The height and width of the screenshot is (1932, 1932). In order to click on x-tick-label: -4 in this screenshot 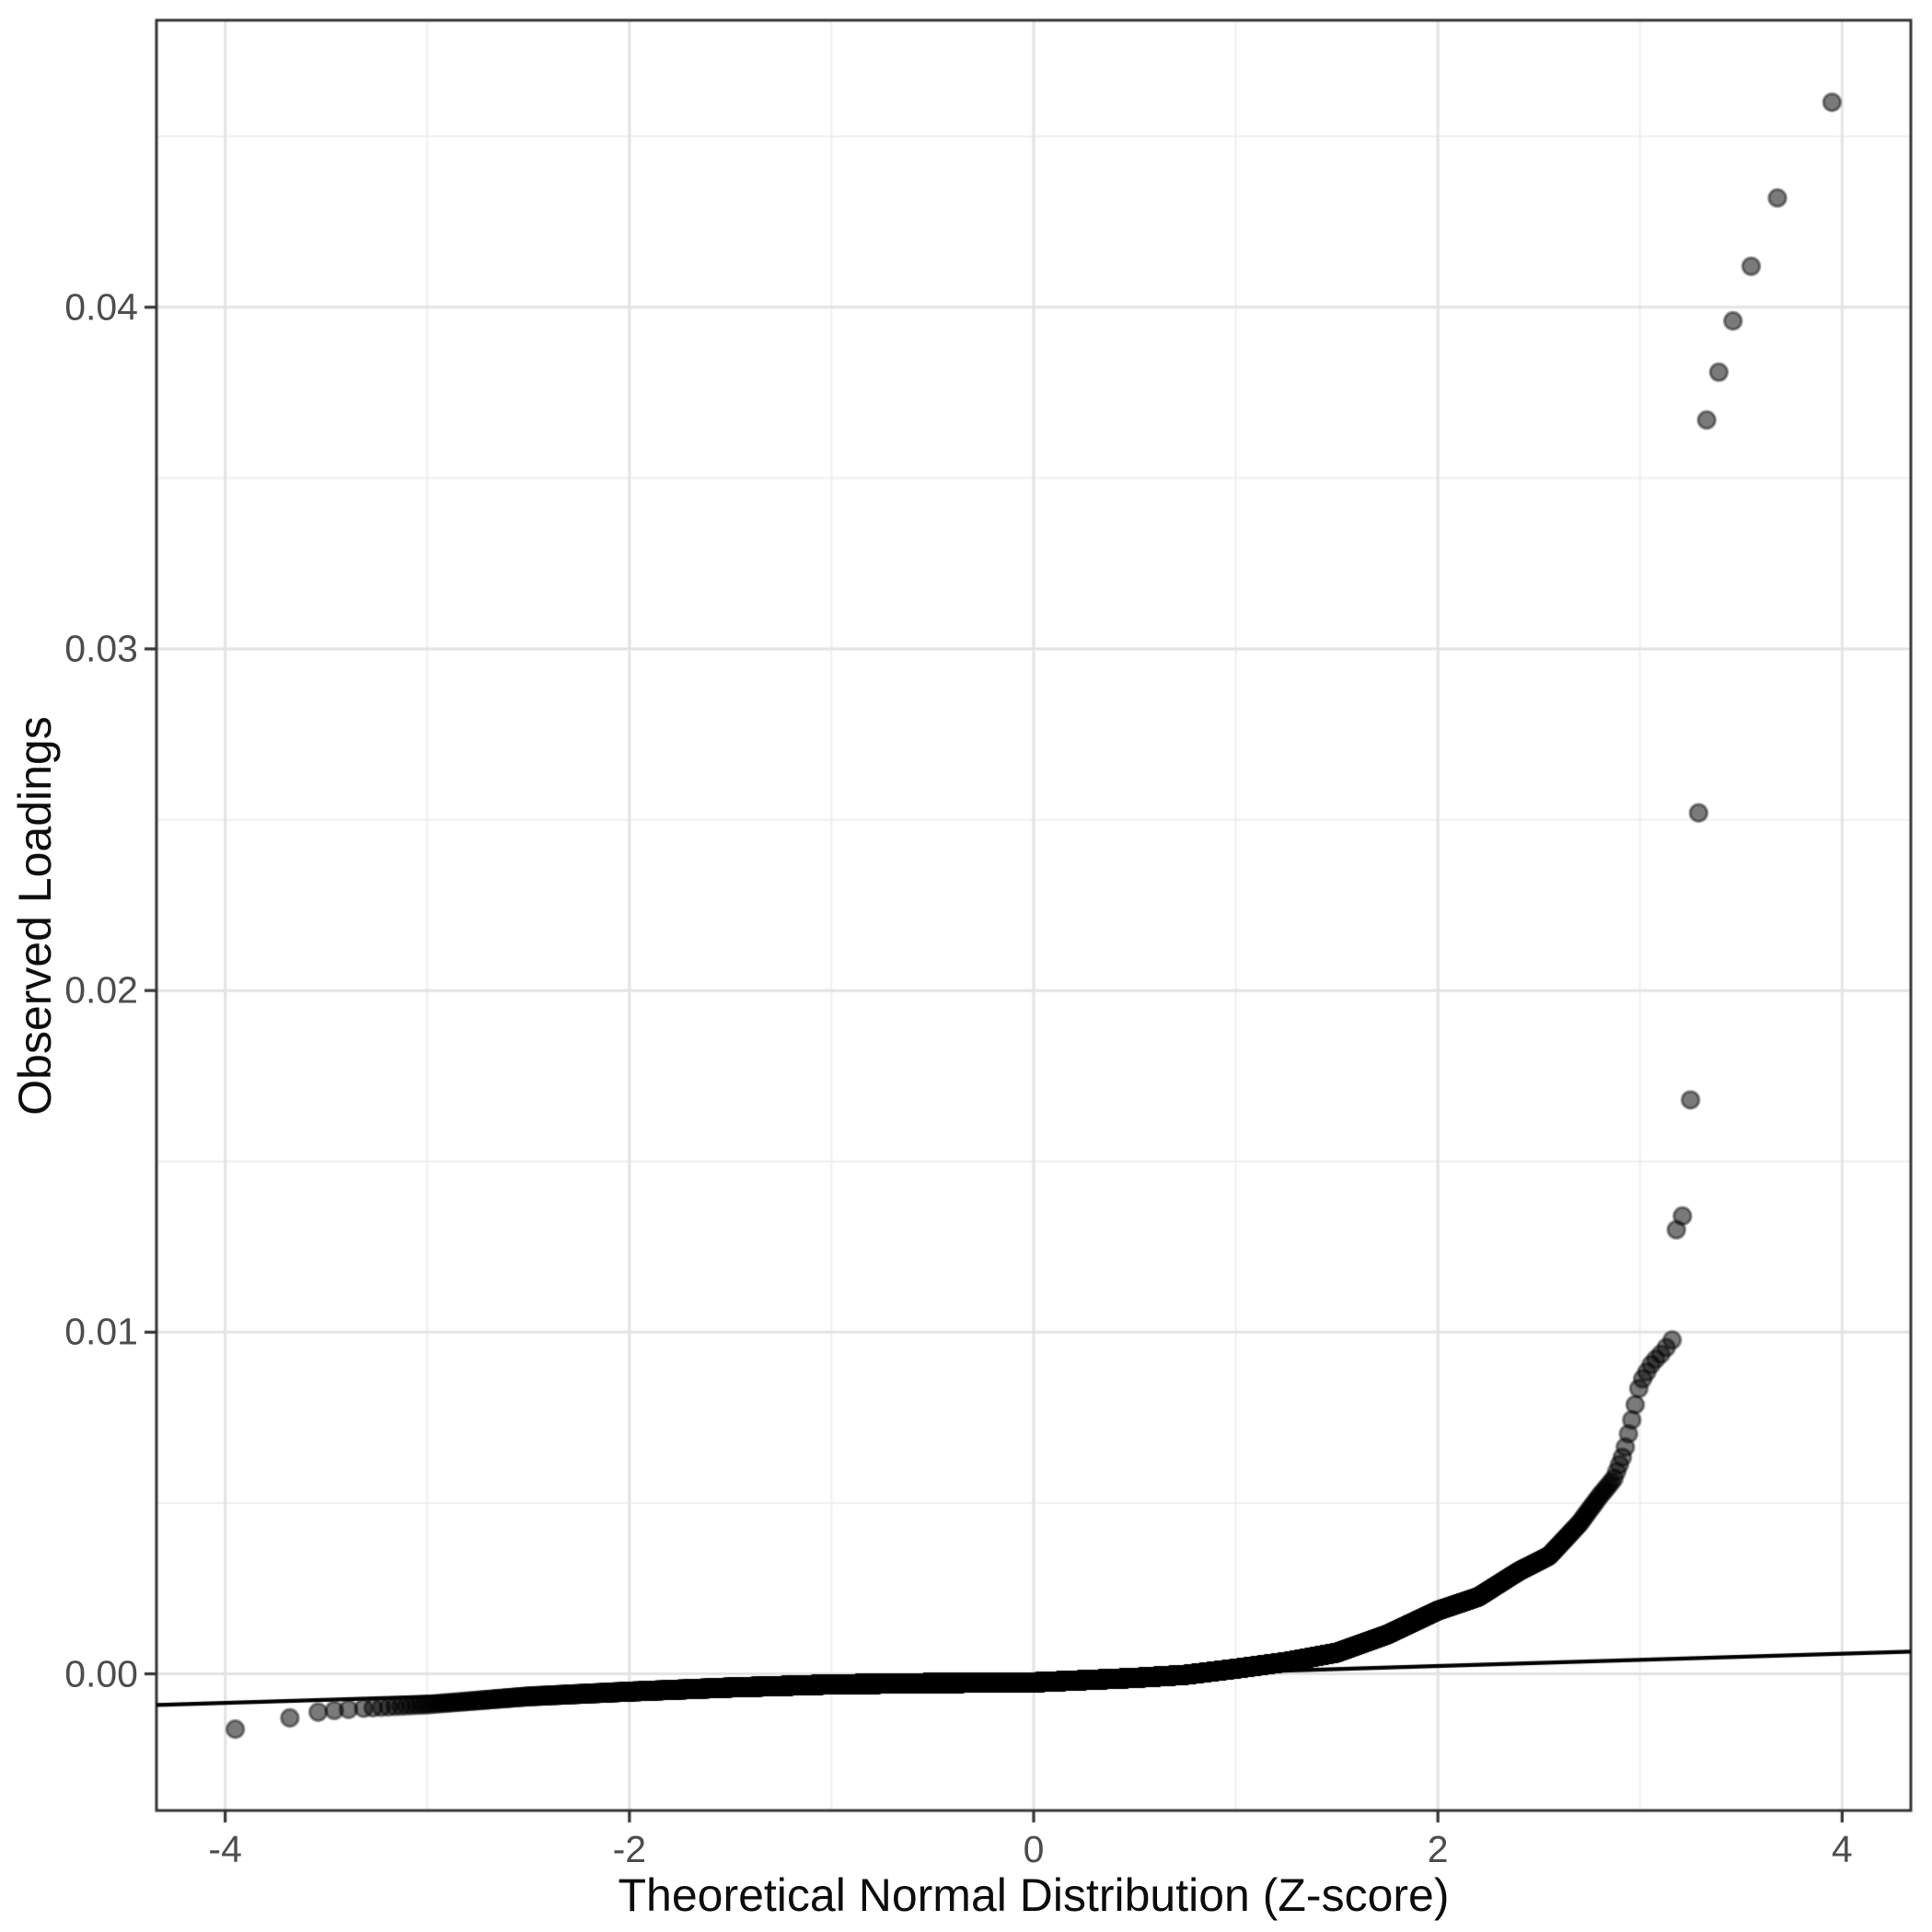, I will do `click(225, 1849)`.